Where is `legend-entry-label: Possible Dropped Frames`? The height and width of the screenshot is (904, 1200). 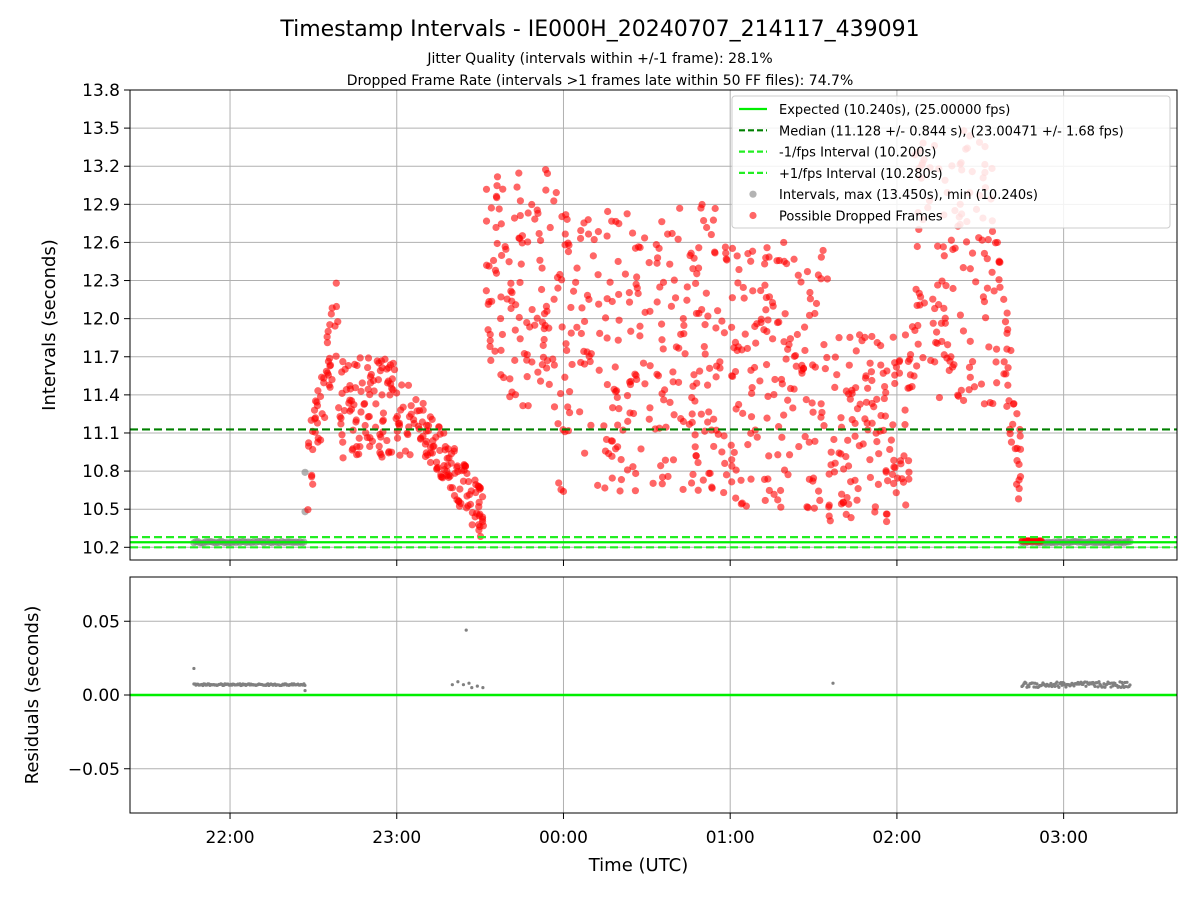 legend-entry-label: Possible Dropped Frames is located at coordinates (861, 217).